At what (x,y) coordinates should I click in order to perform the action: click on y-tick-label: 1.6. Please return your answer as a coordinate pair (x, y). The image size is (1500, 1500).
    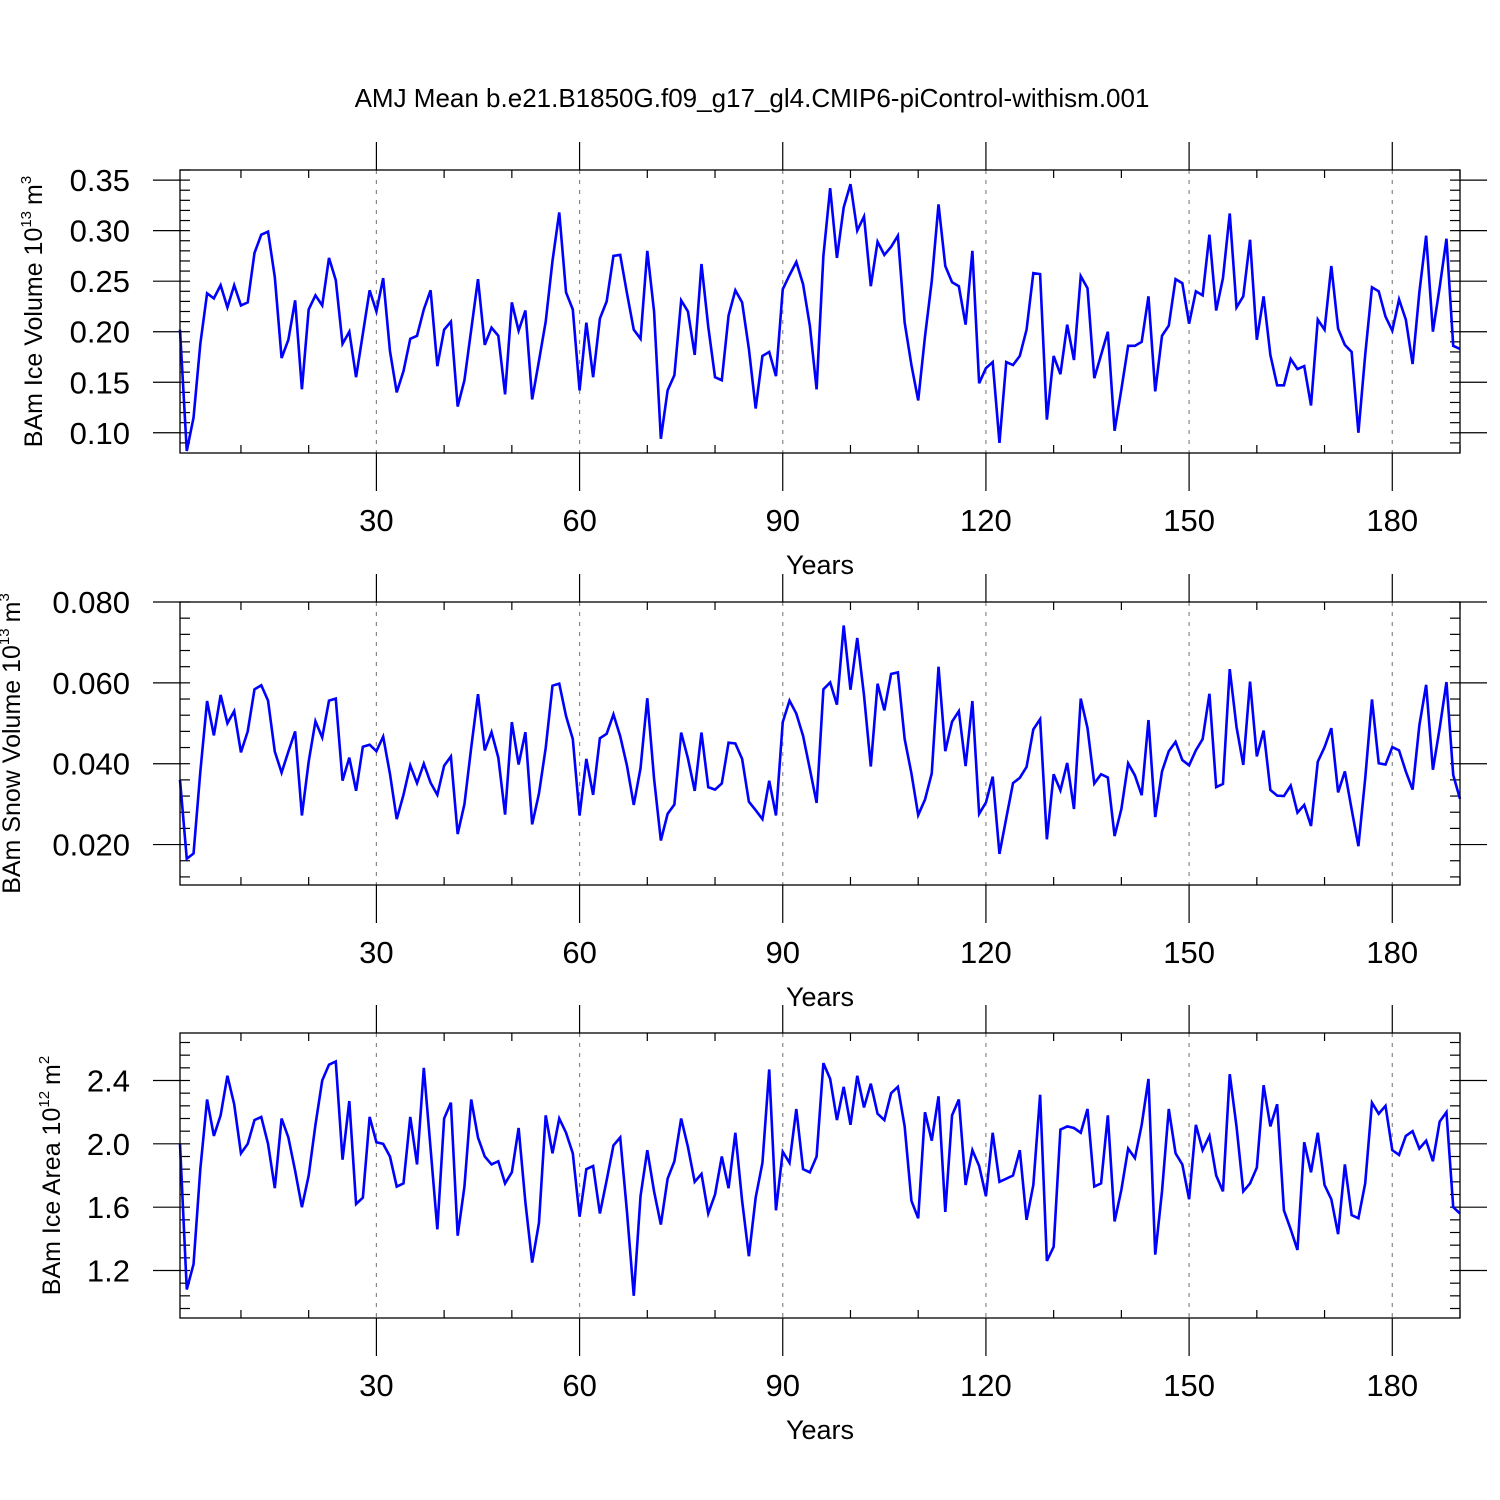
    Looking at the image, I should click on (108, 1207).